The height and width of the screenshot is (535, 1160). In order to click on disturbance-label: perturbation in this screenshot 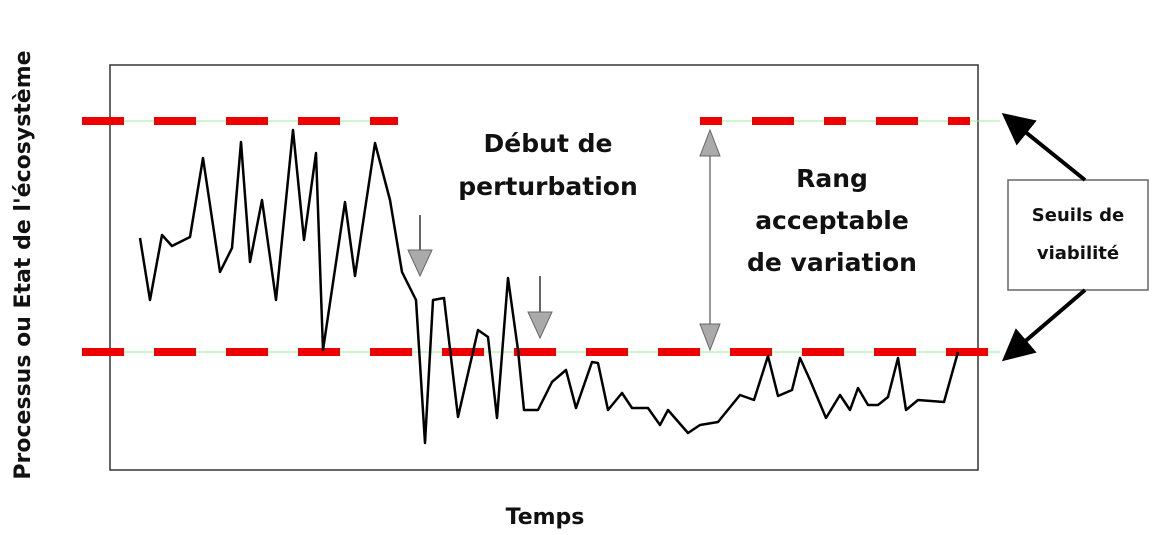, I will do `click(548, 186)`.